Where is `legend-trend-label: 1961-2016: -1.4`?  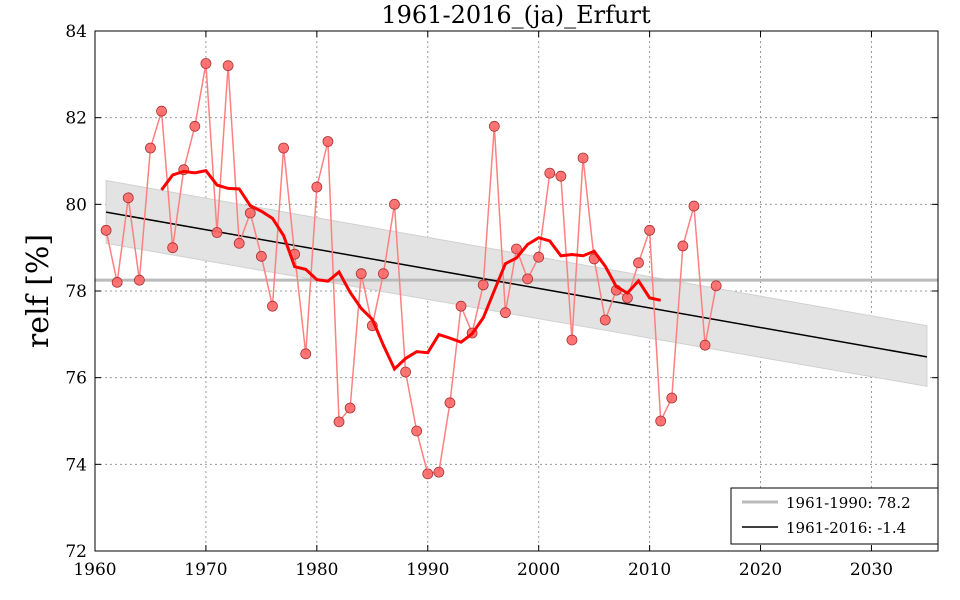
legend-trend-label: 1961-2016: -1.4 is located at coordinates (846, 528).